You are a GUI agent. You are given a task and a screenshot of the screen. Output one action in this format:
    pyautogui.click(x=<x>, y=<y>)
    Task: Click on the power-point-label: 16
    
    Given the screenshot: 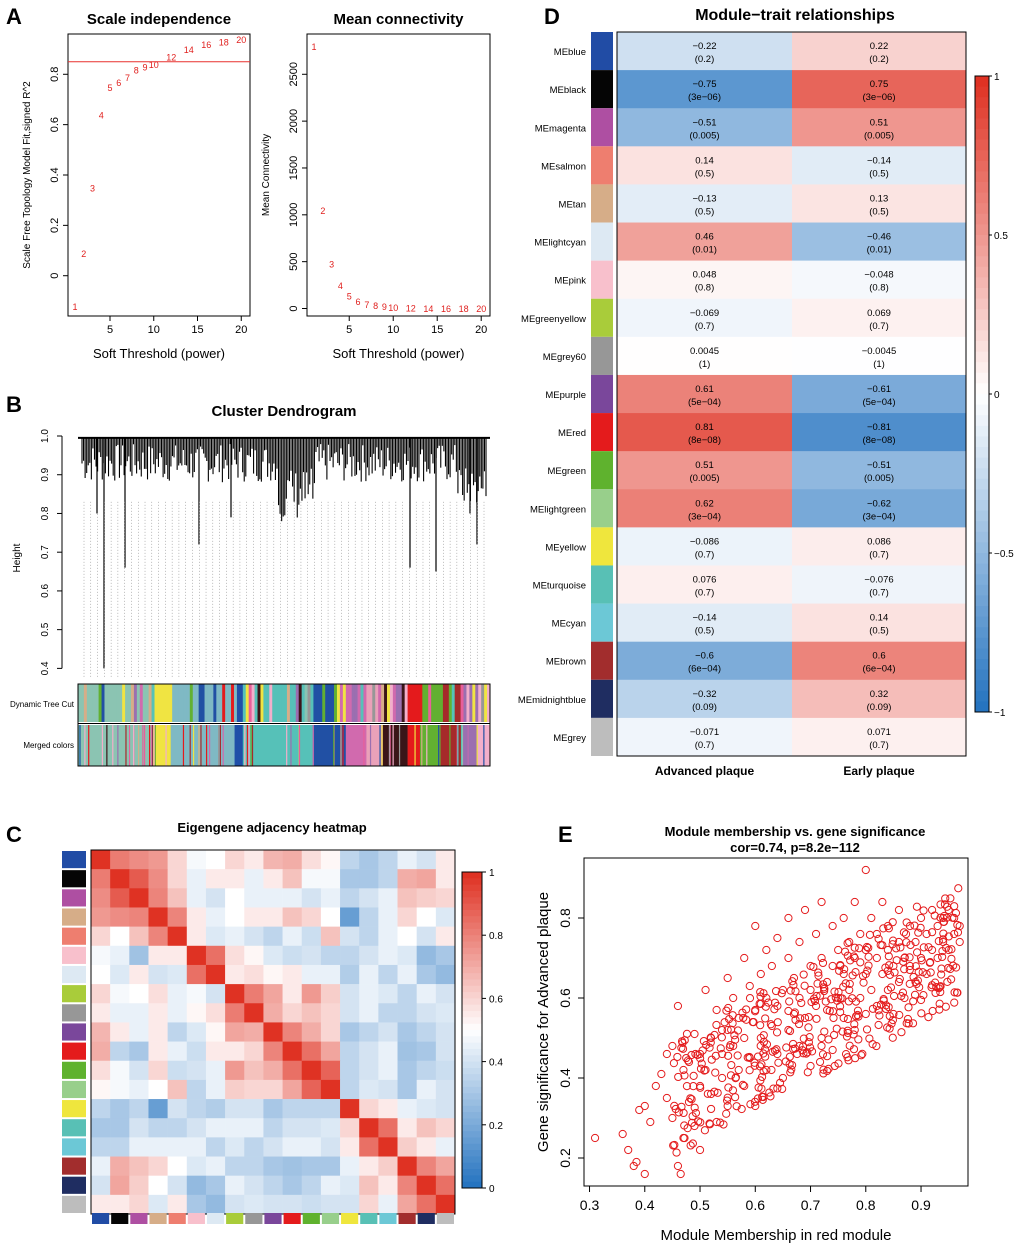 What is the action you would take?
    pyautogui.click(x=206, y=45)
    